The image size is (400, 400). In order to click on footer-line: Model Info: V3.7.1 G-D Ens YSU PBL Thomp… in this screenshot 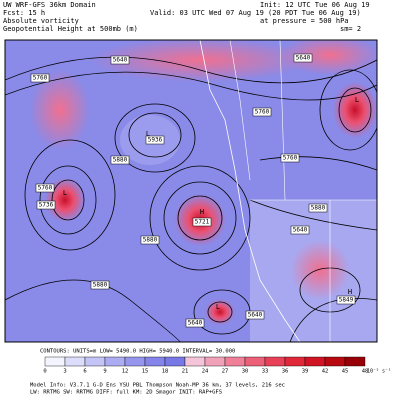, I will do `click(157, 386)`.